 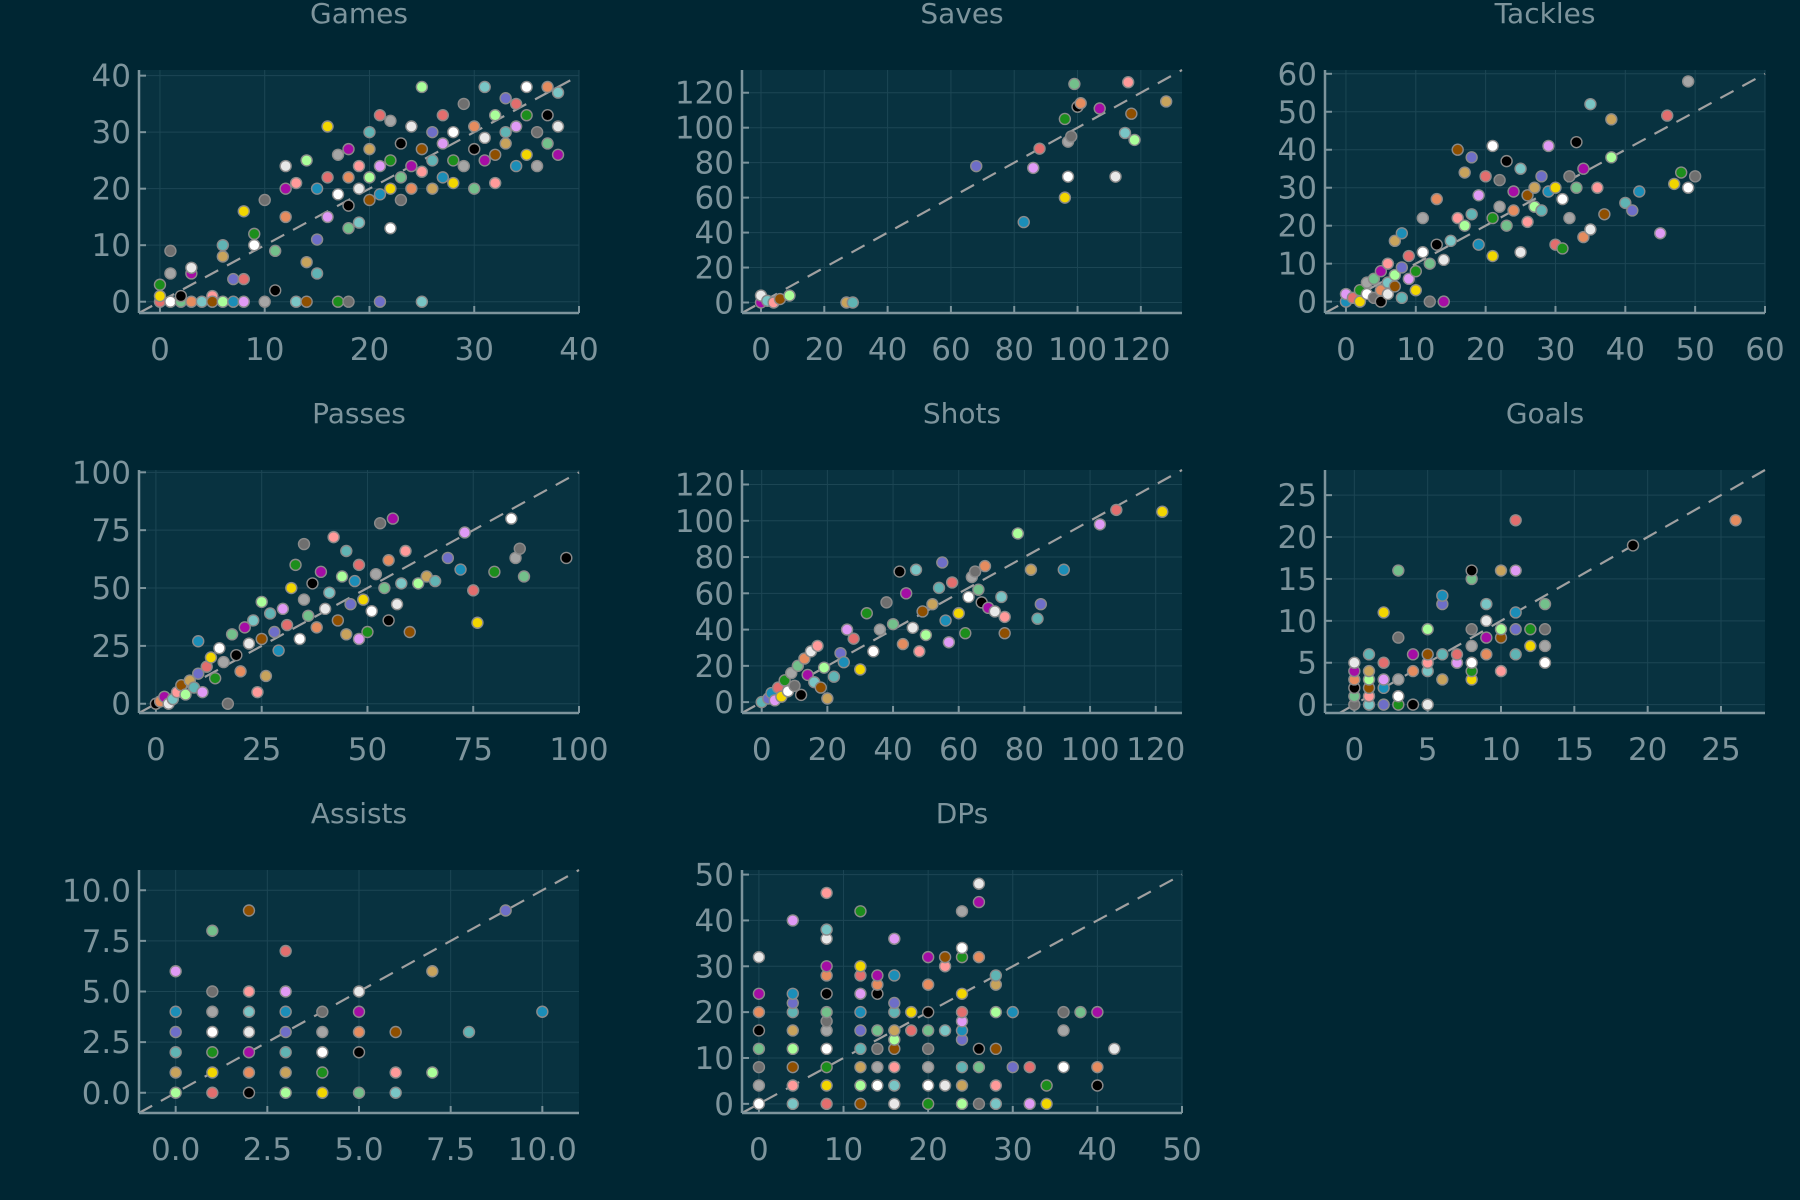 What do you see at coordinates (106, 942) in the screenshot?
I see `y-tick-label: 7.5` at bounding box center [106, 942].